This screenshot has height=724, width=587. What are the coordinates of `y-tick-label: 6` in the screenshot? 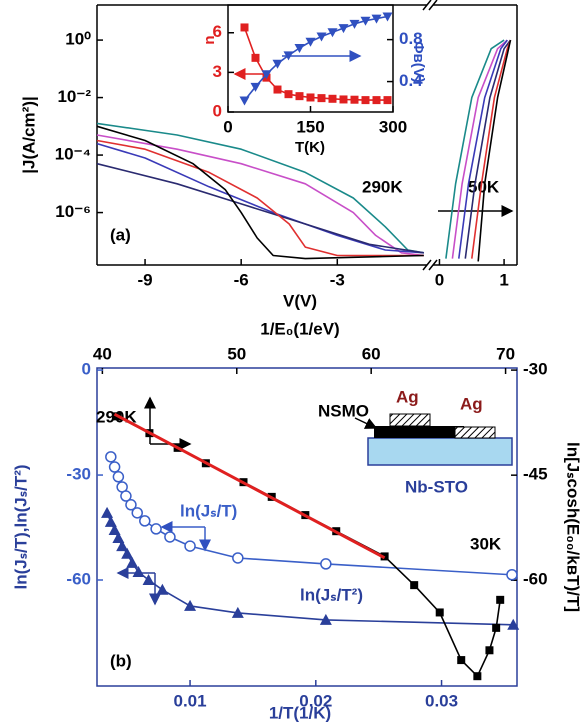 It's located at (217, 31).